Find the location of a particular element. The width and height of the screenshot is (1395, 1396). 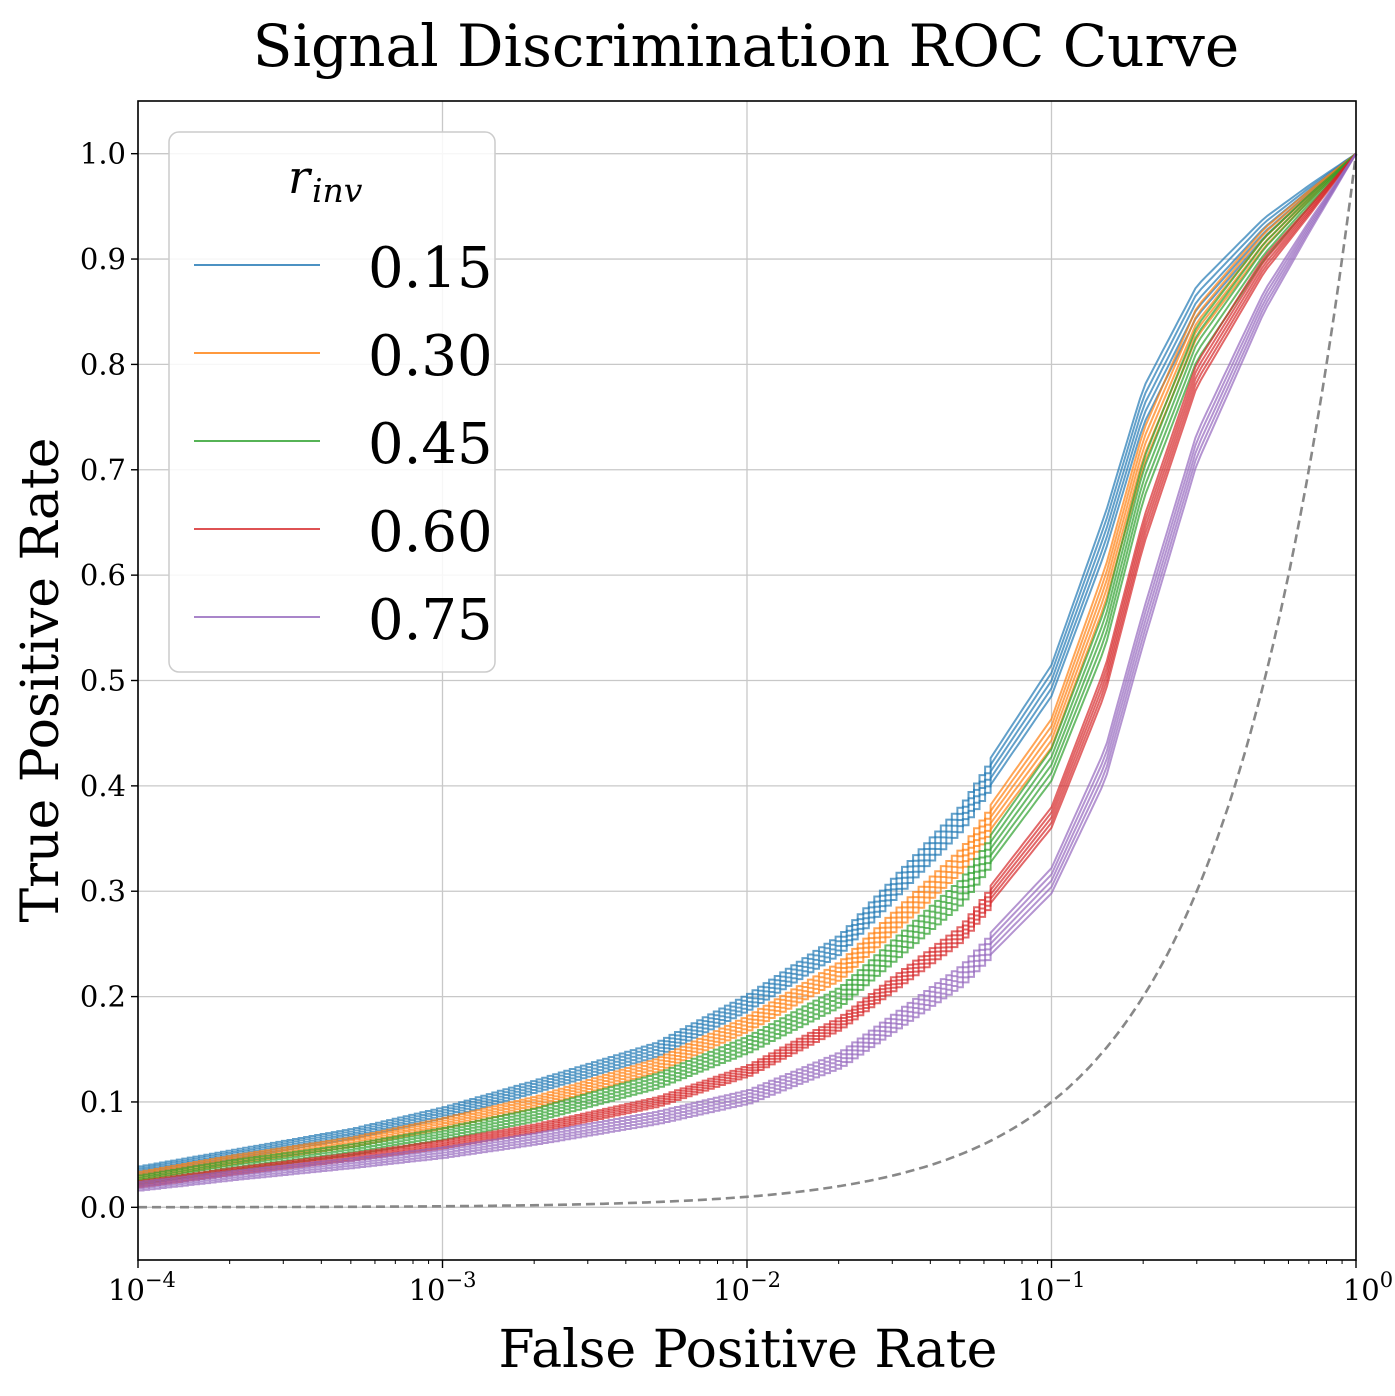

legend: rinv 0.15 0.30 0.45 0.60 0.75 is located at coordinates (332, 402).